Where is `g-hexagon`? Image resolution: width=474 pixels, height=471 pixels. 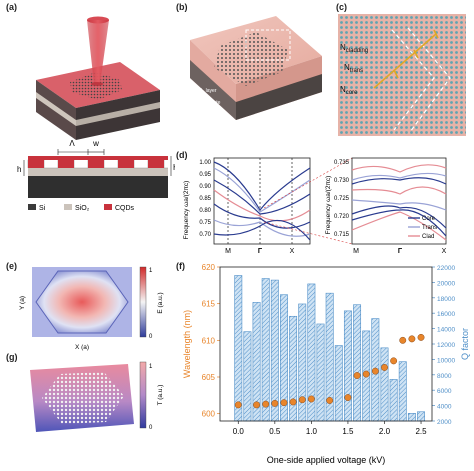 g-hexagon is located at coordinates (83, 398).